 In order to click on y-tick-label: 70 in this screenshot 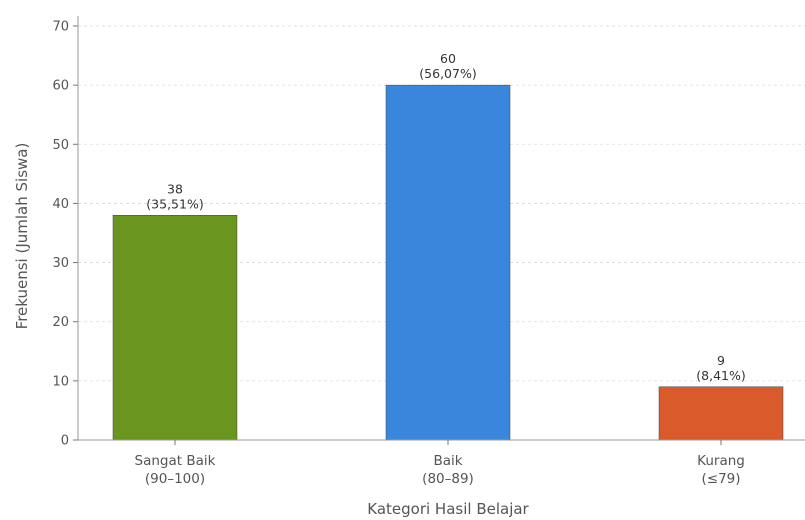, I will do `click(60, 27)`.